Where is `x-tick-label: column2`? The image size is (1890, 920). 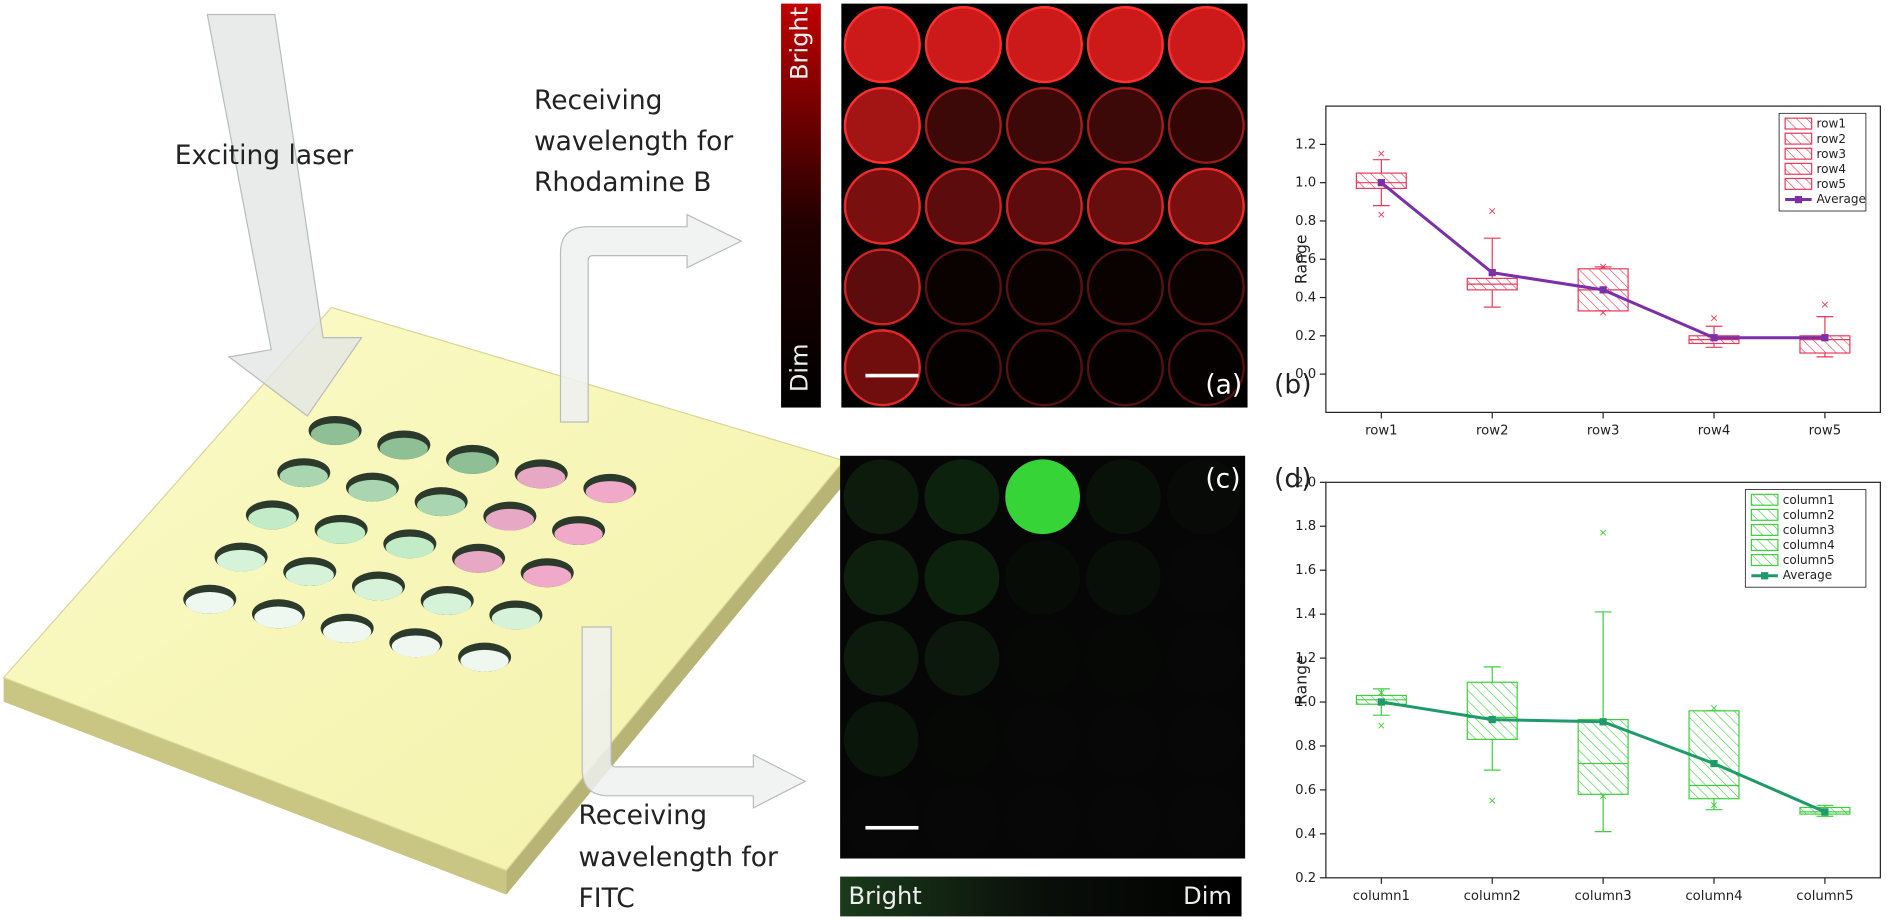
x-tick-label: column2 is located at coordinates (1492, 896).